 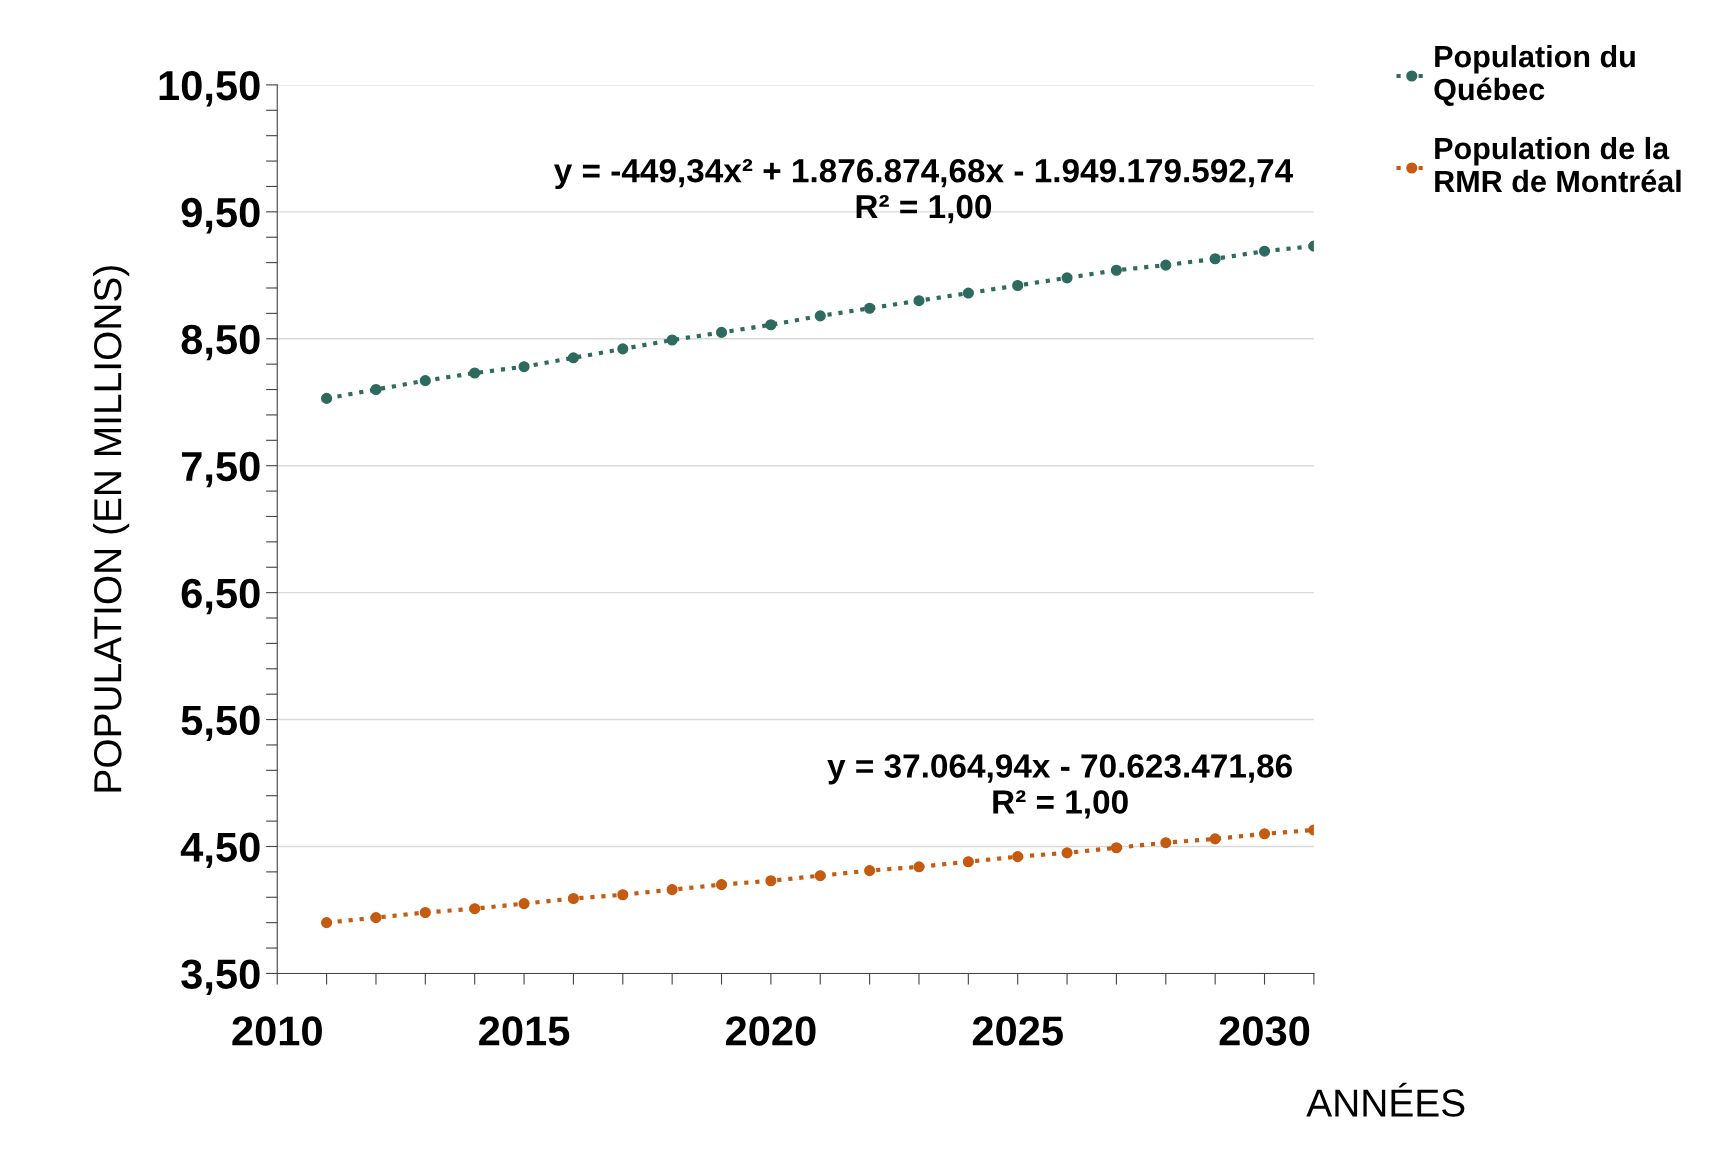 What do you see at coordinates (923, 191) in the screenshot?
I see `annotation: y = -449,34x² + 1.876.874,68x - 1.949.179.592,74 R² = 1,00` at bounding box center [923, 191].